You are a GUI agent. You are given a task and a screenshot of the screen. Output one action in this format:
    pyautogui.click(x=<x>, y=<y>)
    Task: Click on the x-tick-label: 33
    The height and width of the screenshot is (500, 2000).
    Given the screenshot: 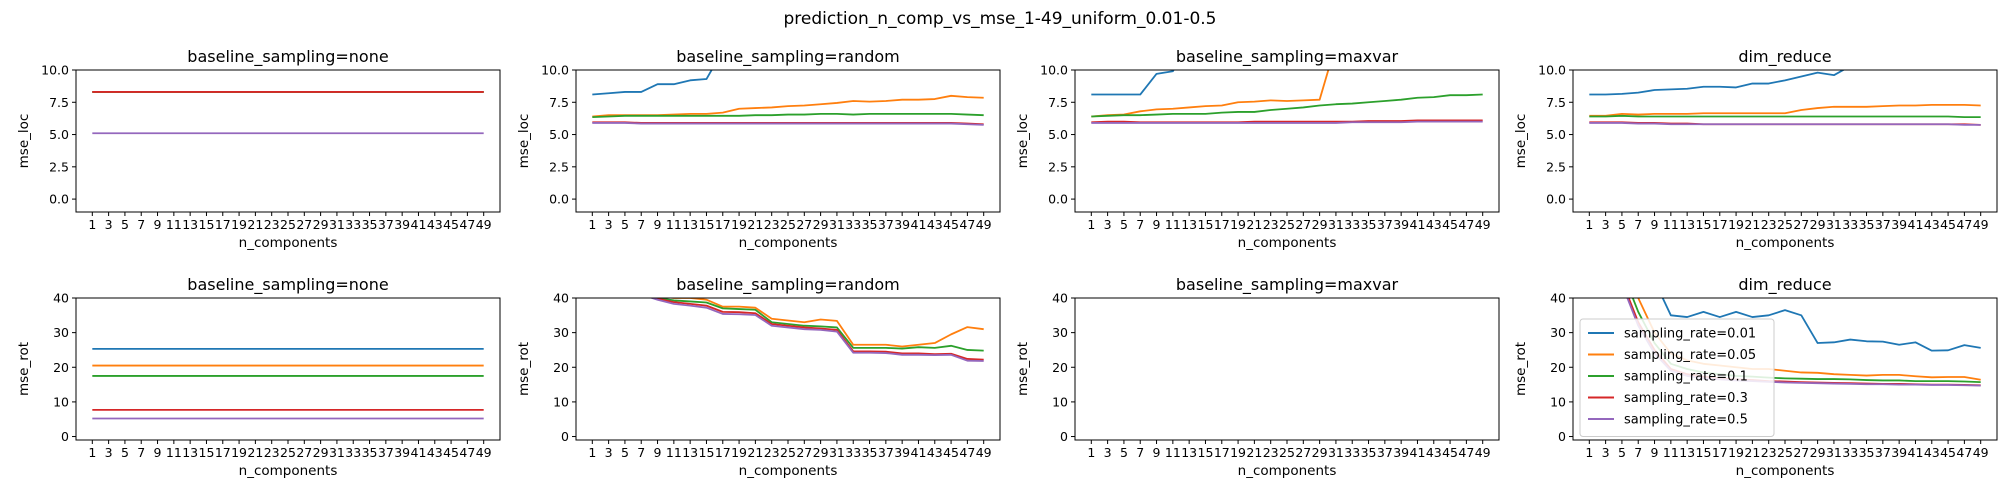 What is the action you would take?
    pyautogui.click(x=353, y=224)
    